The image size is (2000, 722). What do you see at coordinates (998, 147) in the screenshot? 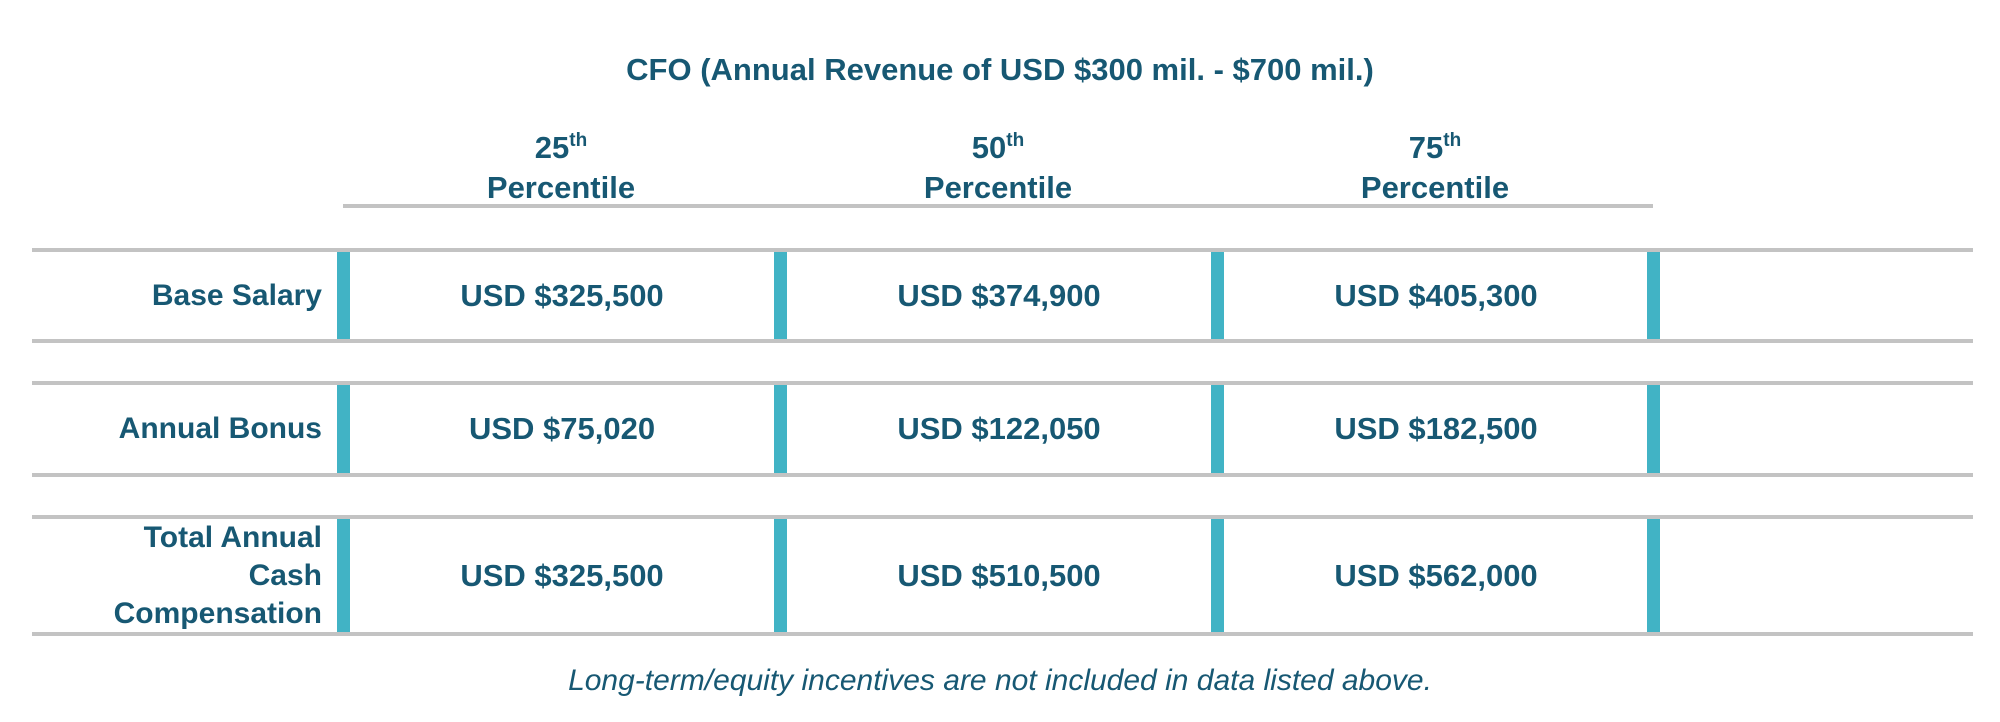
I see `column-header-number: 50th` at bounding box center [998, 147].